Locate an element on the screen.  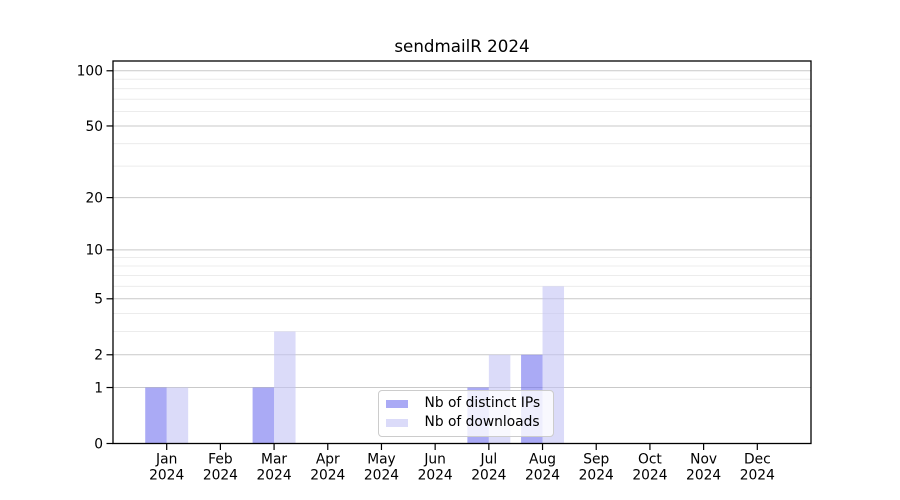
y-tick-label: 50 is located at coordinates (94, 127).